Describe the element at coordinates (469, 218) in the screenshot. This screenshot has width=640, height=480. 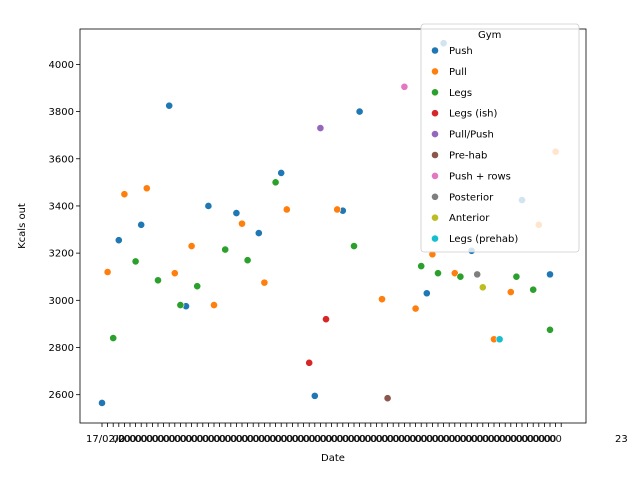
I see `legend-label-anterior: Anterior` at that location.